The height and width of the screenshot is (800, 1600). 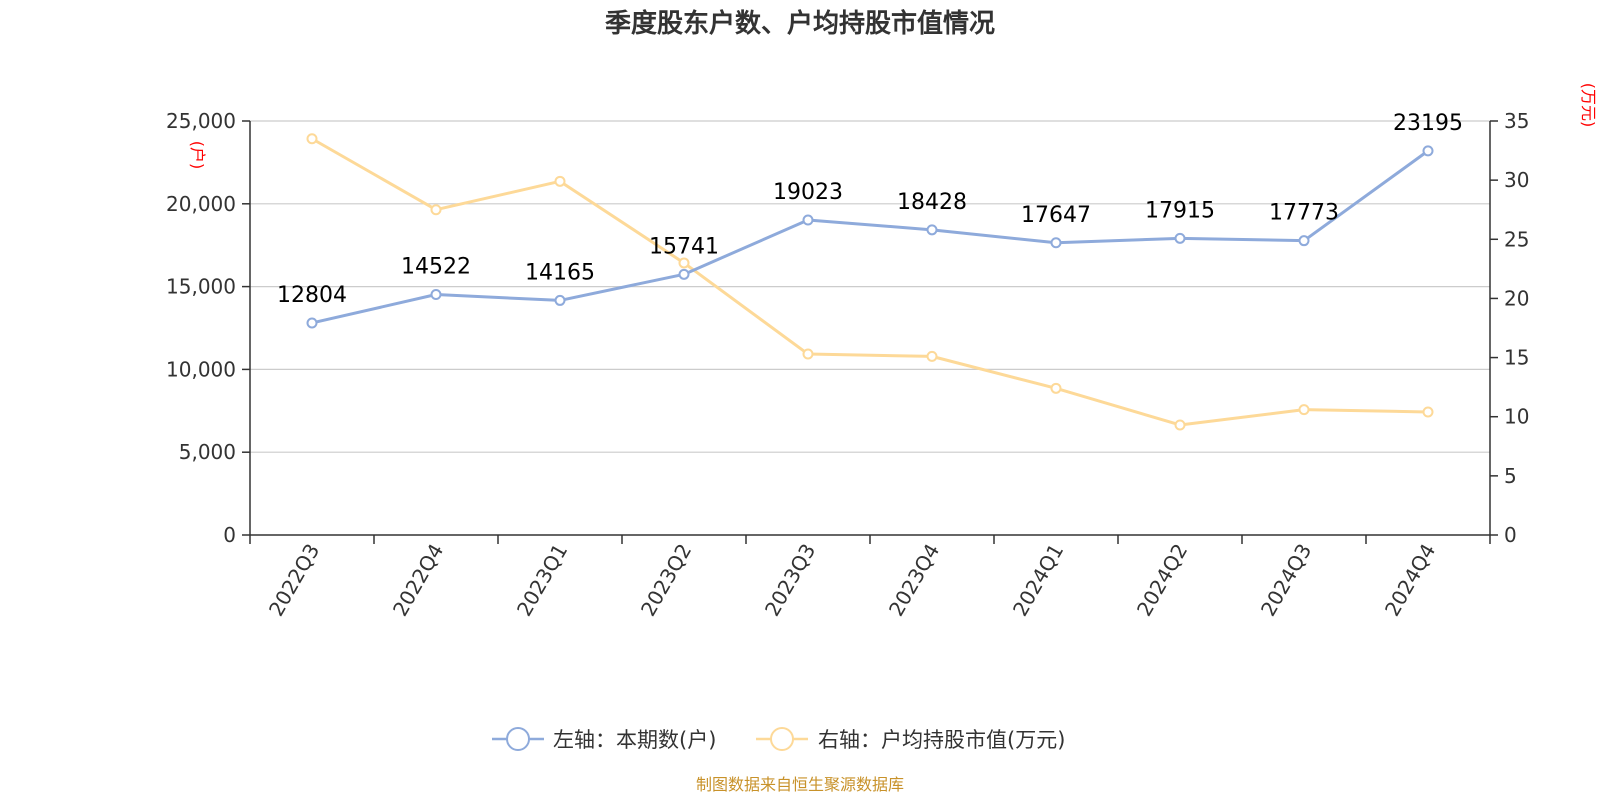 What do you see at coordinates (312, 295) in the screenshot?
I see `data-label: 12804` at bounding box center [312, 295].